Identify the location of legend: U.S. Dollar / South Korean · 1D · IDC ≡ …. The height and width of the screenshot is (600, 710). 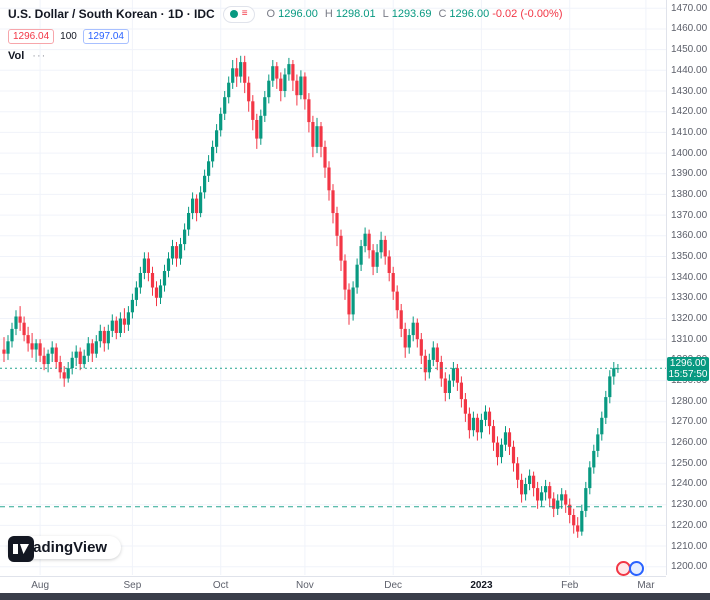
(285, 33).